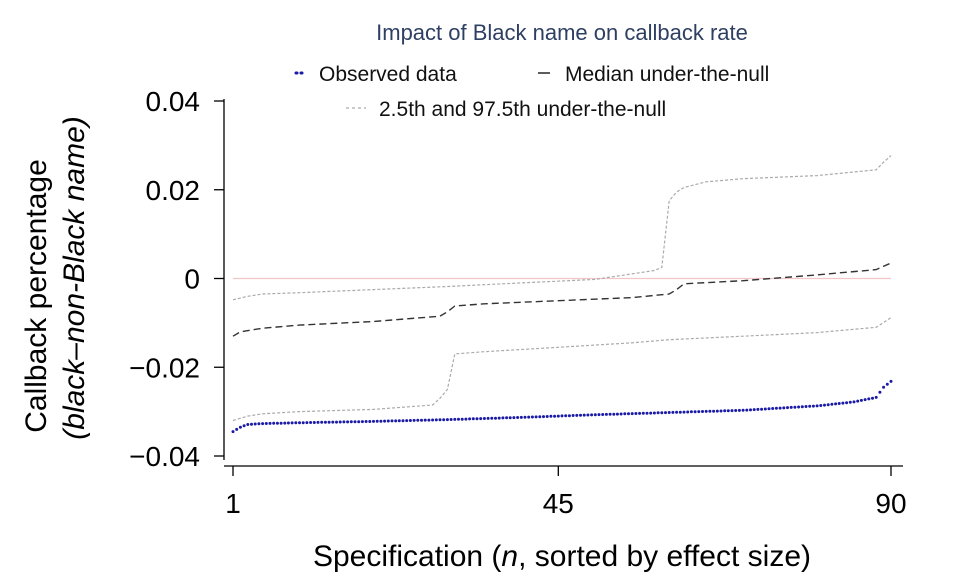 The width and height of the screenshot is (957, 588). What do you see at coordinates (562, 556) in the screenshot?
I see `x-axis-label: Specification (n, sorted by effect size)` at bounding box center [562, 556].